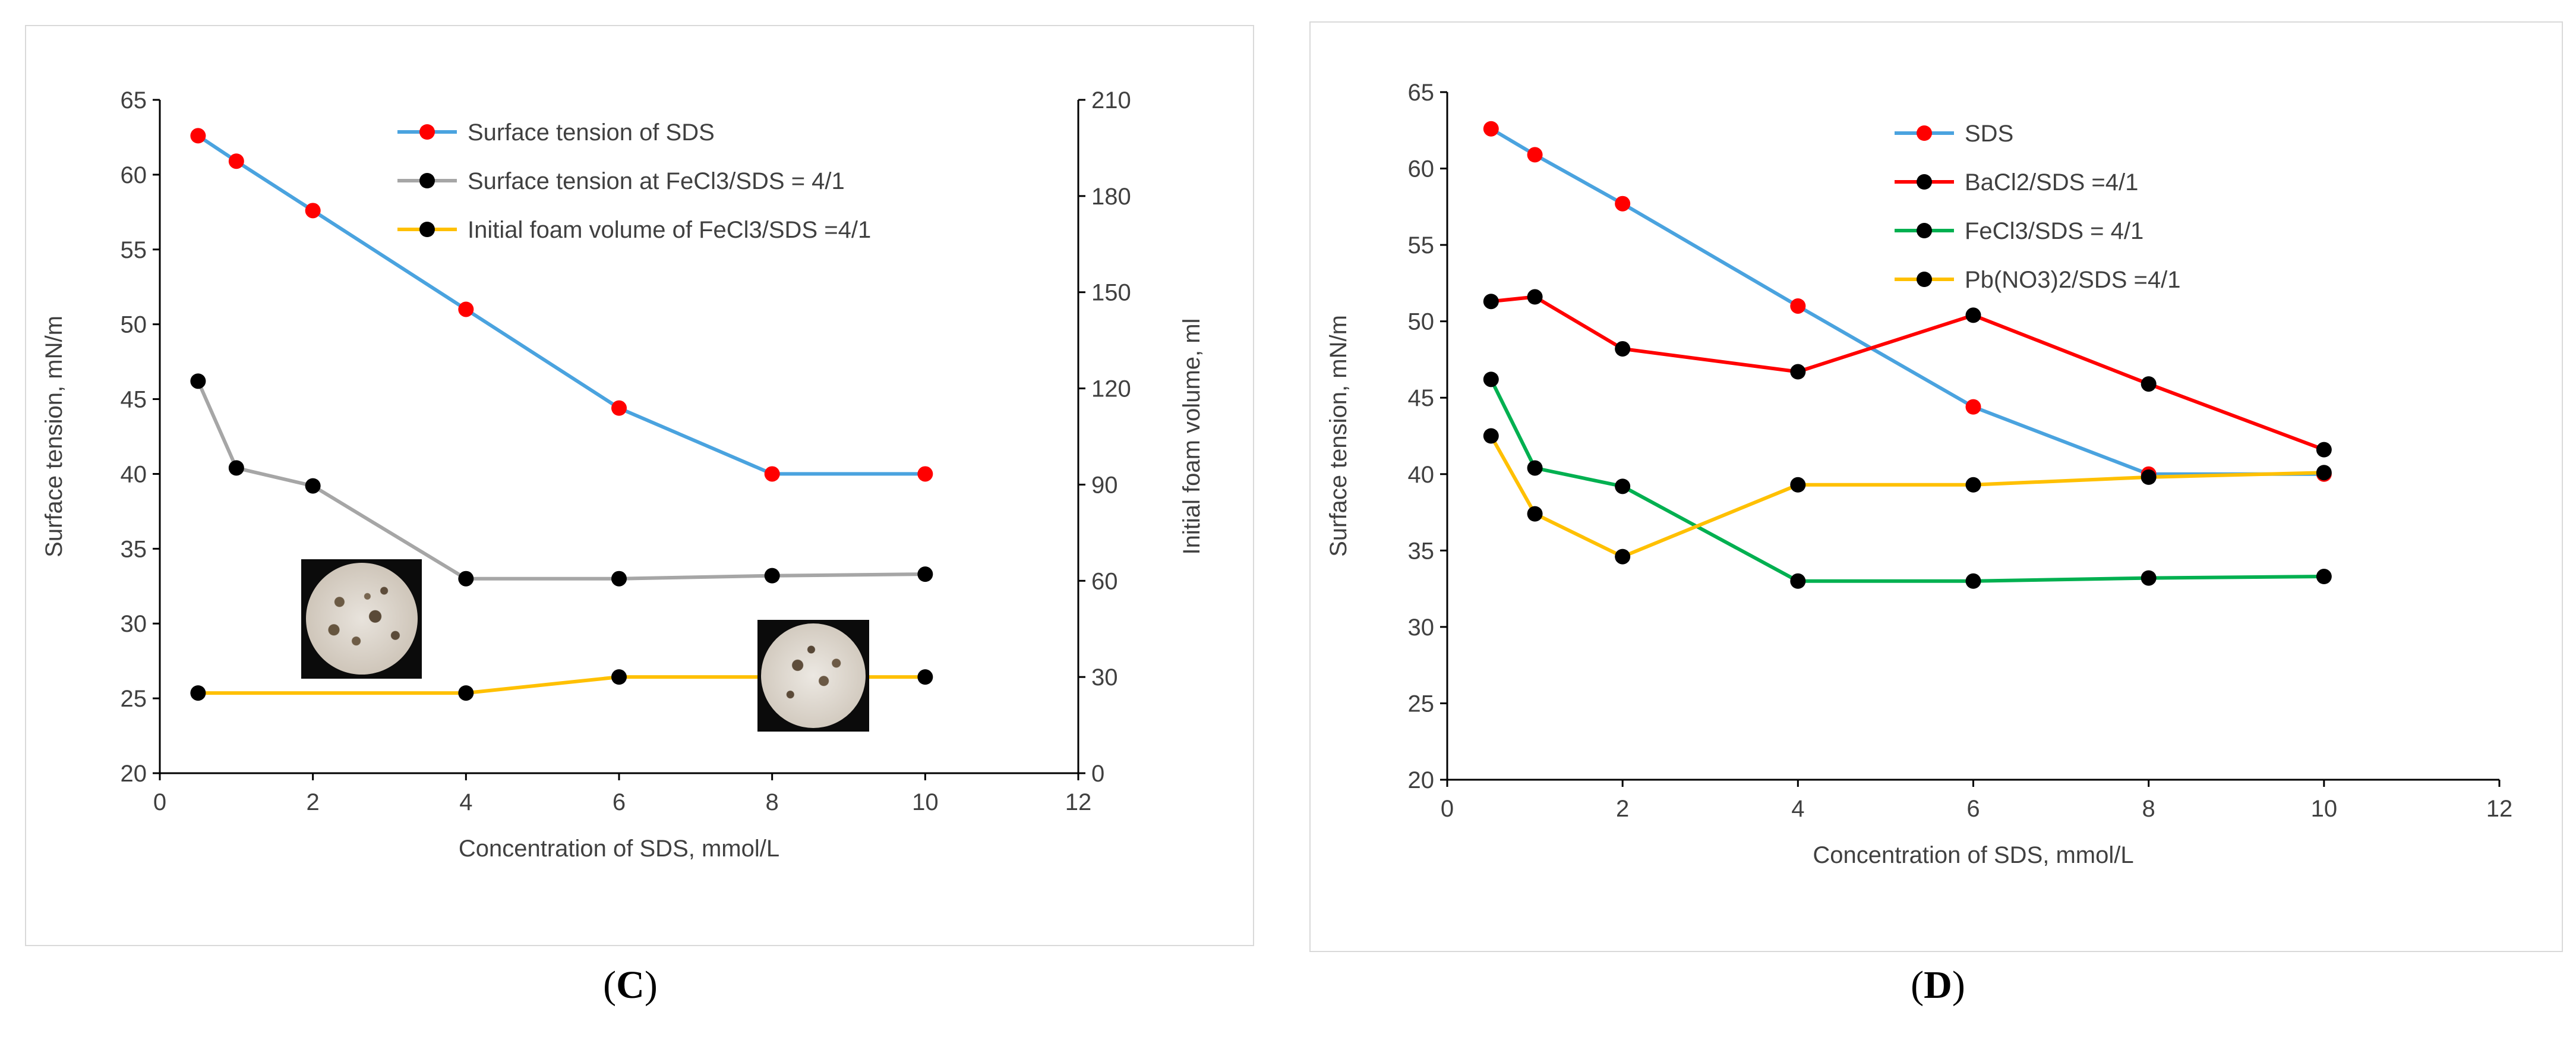 This screenshot has height=1043, width=2576. Describe the element at coordinates (2054, 231) in the screenshot. I see `legend-label-2: FeCl3/SDS = 4/1` at that location.